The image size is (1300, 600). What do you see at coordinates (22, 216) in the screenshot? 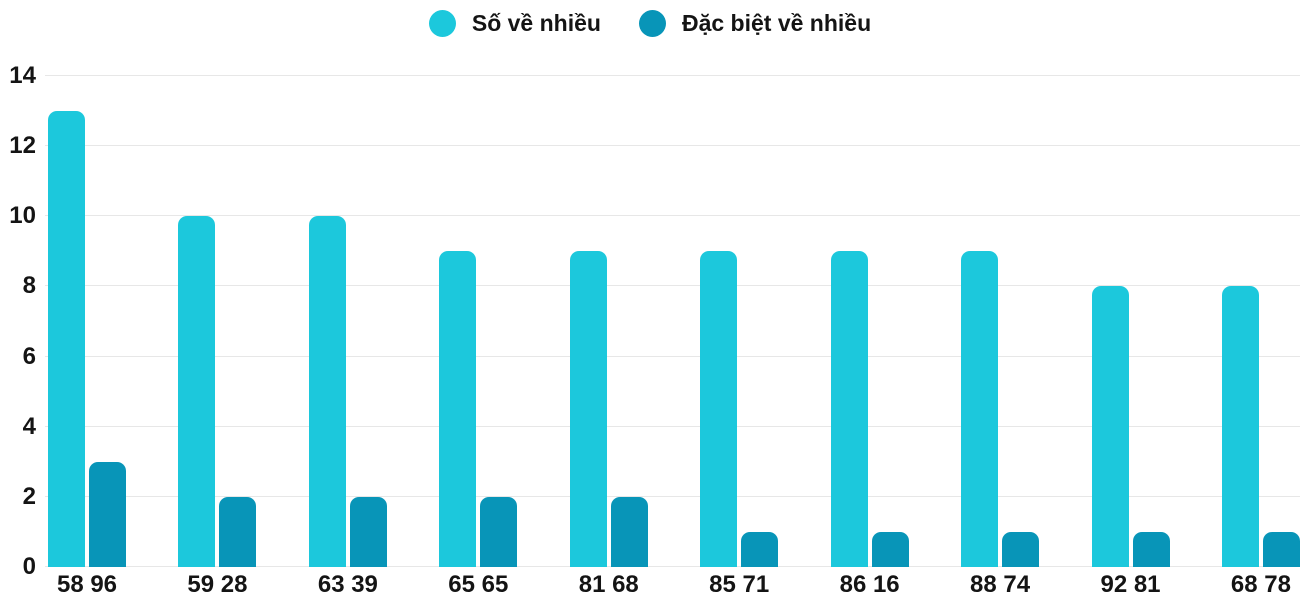
I see `y-tick-label: 10` at bounding box center [22, 216].